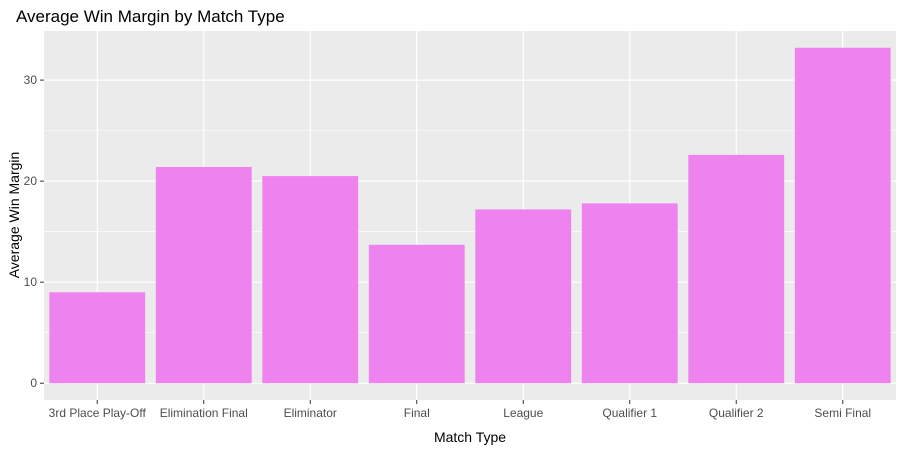 This screenshot has width=903, height=451. What do you see at coordinates (98, 413) in the screenshot?
I see `x-tick-label: 3rd Place Play-Off` at bounding box center [98, 413].